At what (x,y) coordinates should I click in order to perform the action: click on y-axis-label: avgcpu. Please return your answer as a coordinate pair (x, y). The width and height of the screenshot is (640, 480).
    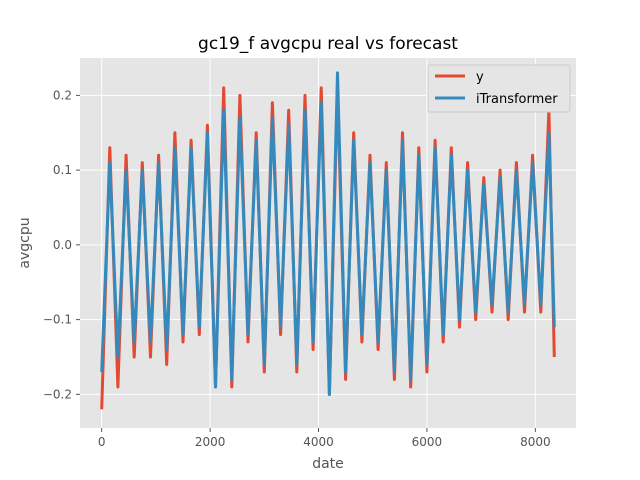
    Looking at the image, I should click on (25, 242).